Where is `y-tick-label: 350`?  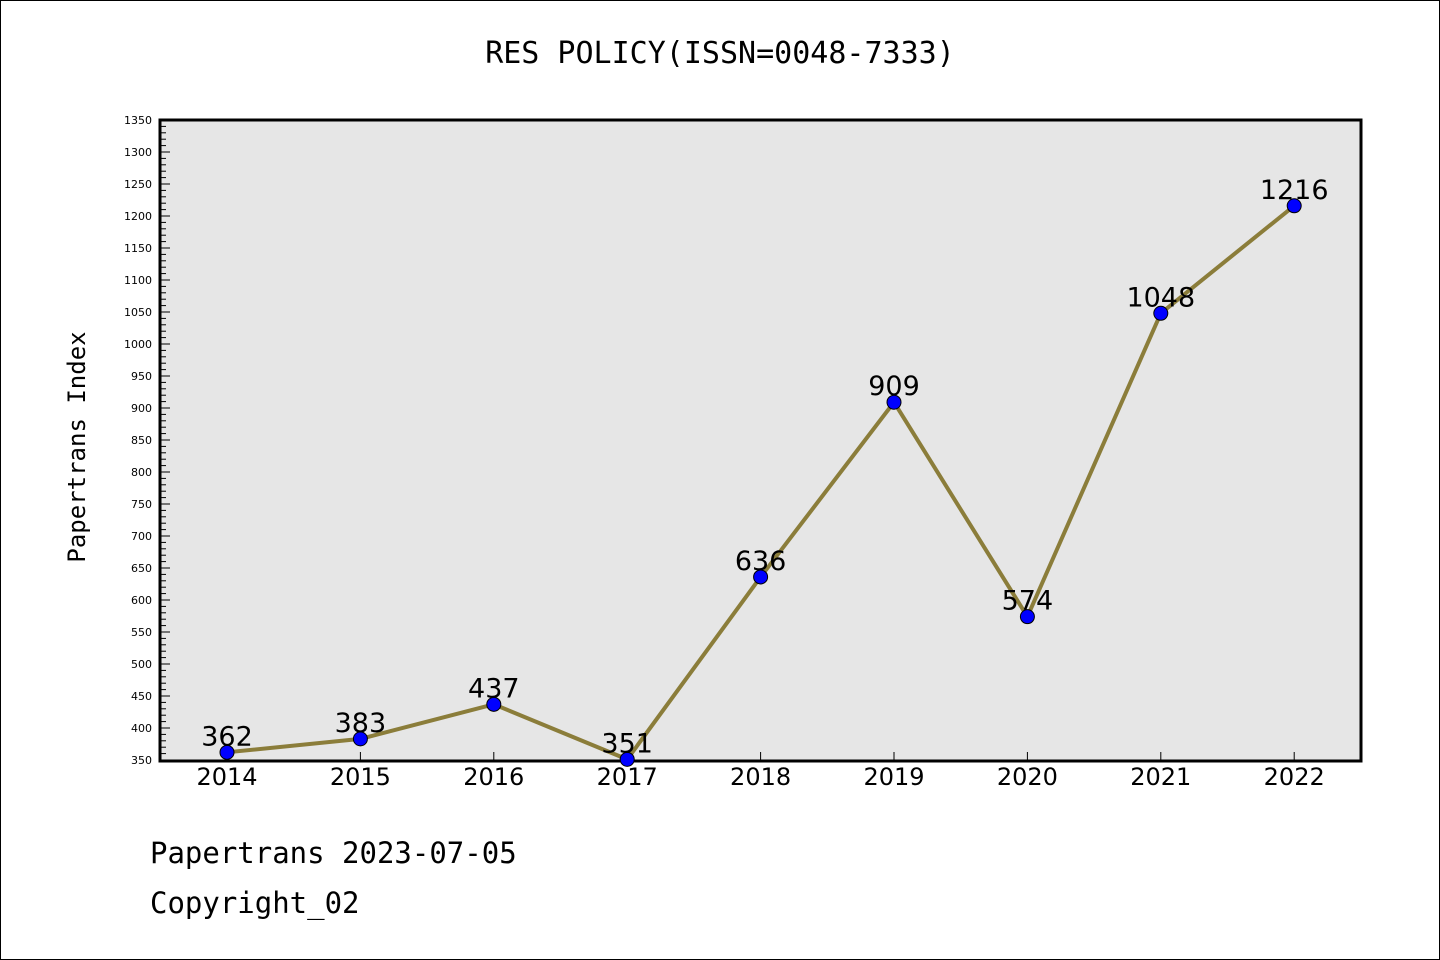
y-tick-label: 350 is located at coordinates (141, 760).